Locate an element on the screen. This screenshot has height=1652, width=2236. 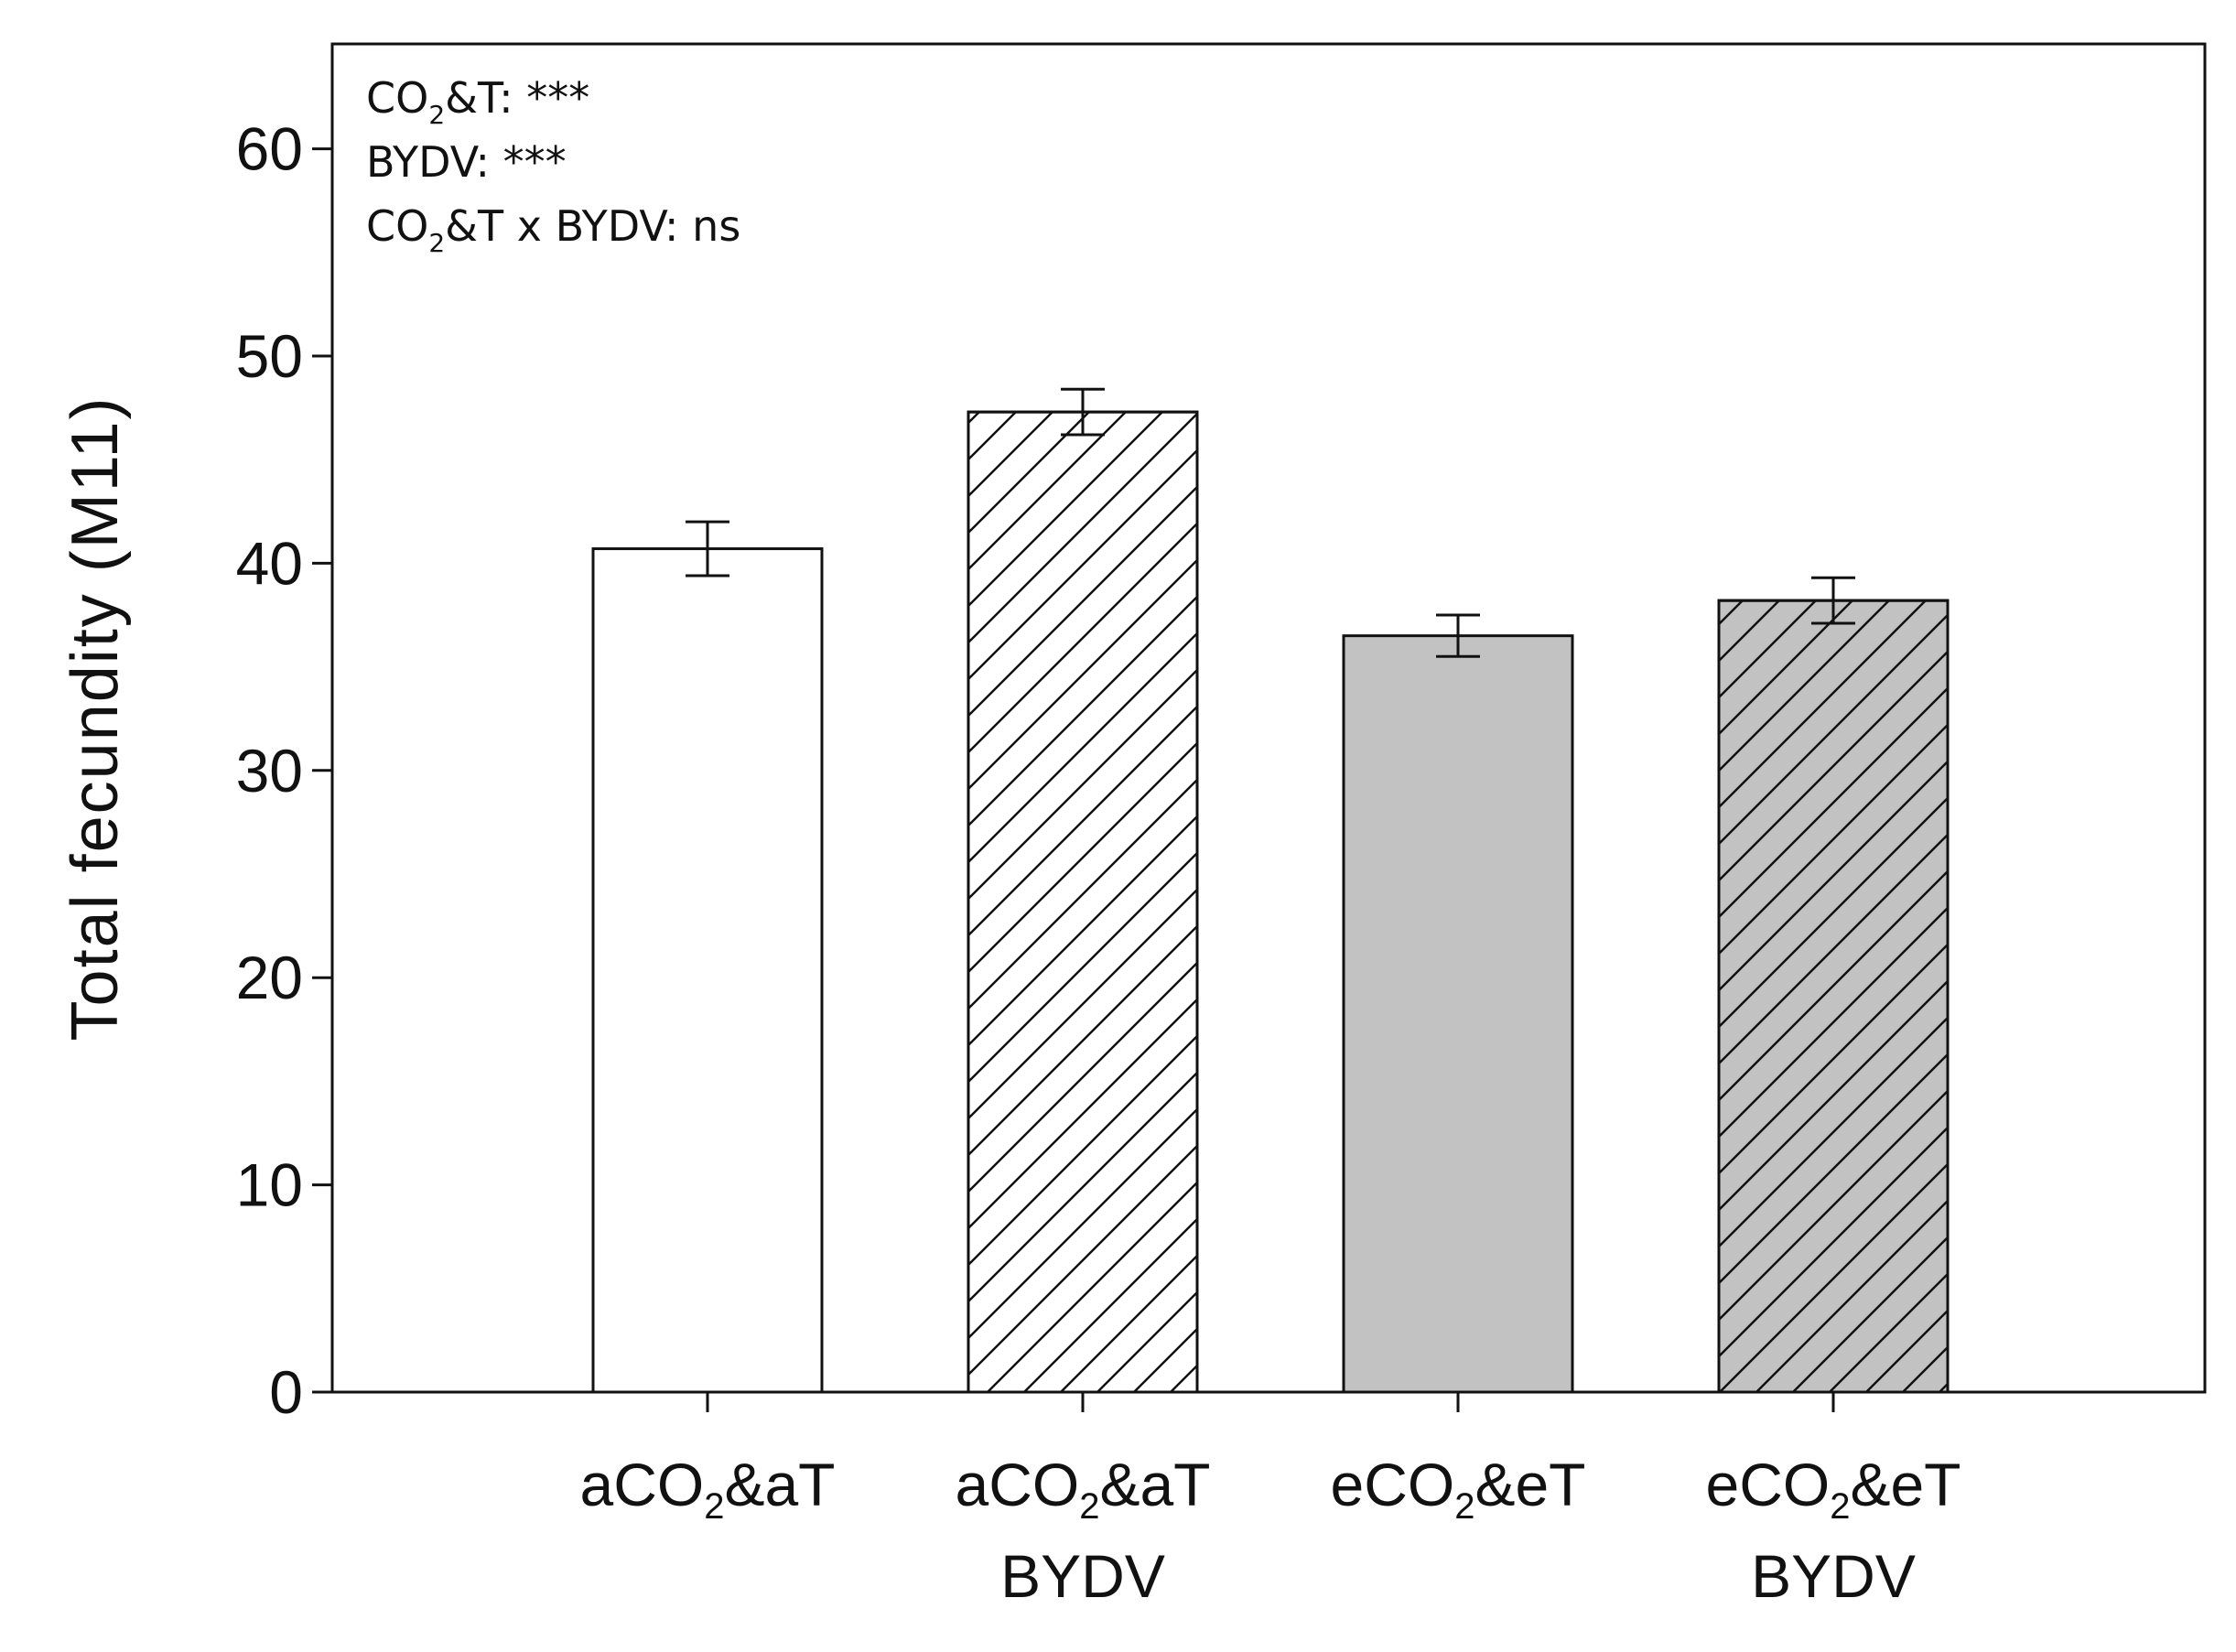
annotation-interaction: CO2&T x BYDV: ns is located at coordinates (553, 229).